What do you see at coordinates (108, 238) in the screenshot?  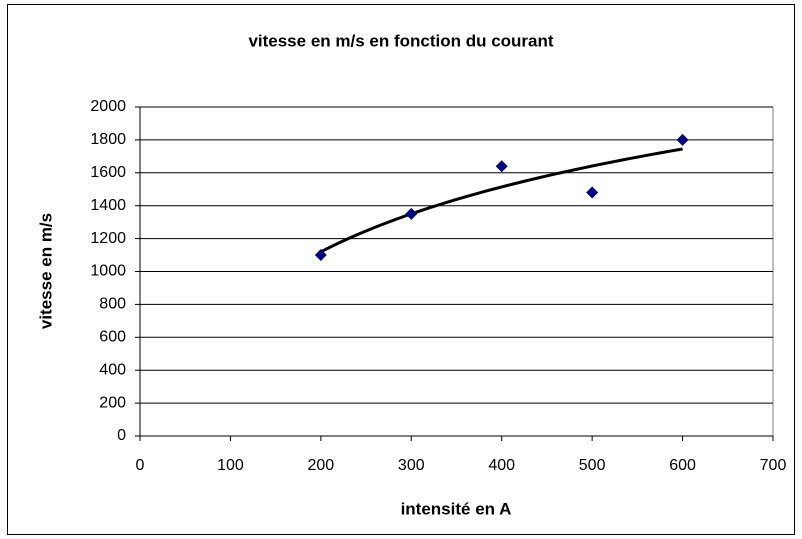 I see `y-tick-label: 1200` at bounding box center [108, 238].